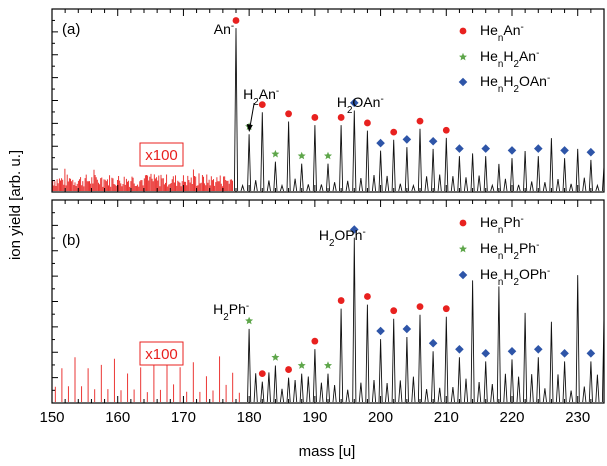 The height and width of the screenshot is (466, 607). What do you see at coordinates (515, 277) in the screenshot?
I see `legend-label: HenH2OPh-` at bounding box center [515, 277].